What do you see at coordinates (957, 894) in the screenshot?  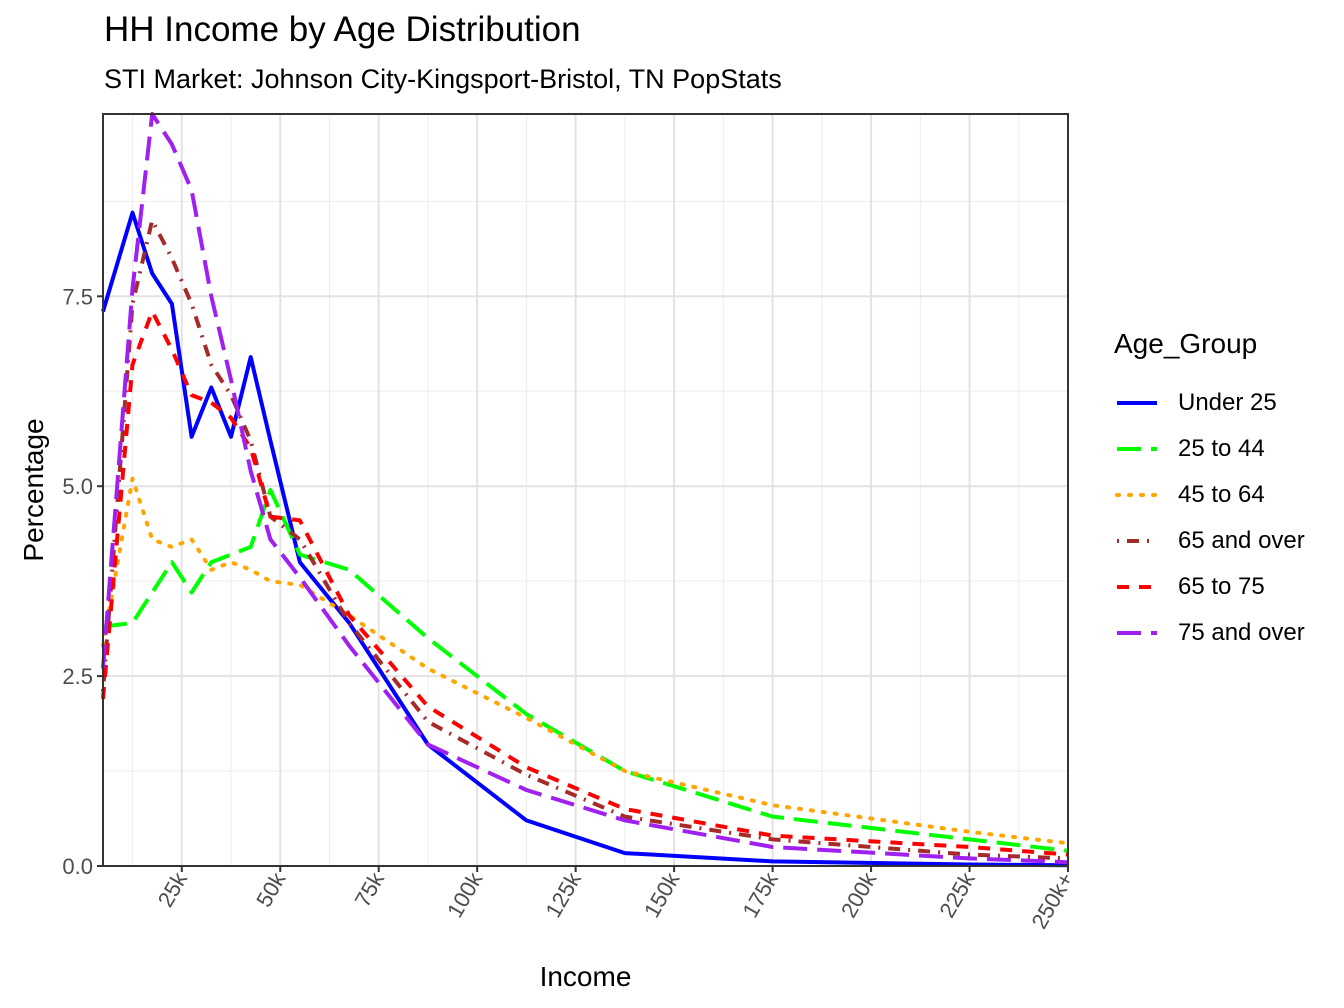 I see `x-tick-label: 225k` at bounding box center [957, 894].